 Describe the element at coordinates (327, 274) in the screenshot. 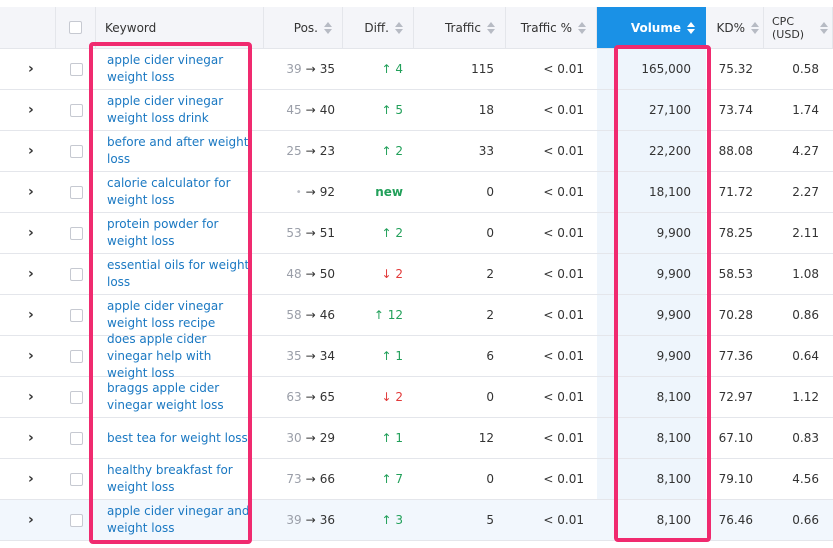

I see `current-position: 50` at that location.